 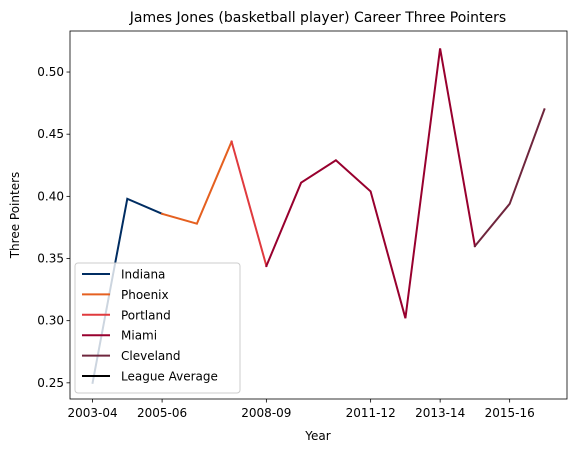 I want to click on x-axis-label: Year, so click(x=317, y=436).